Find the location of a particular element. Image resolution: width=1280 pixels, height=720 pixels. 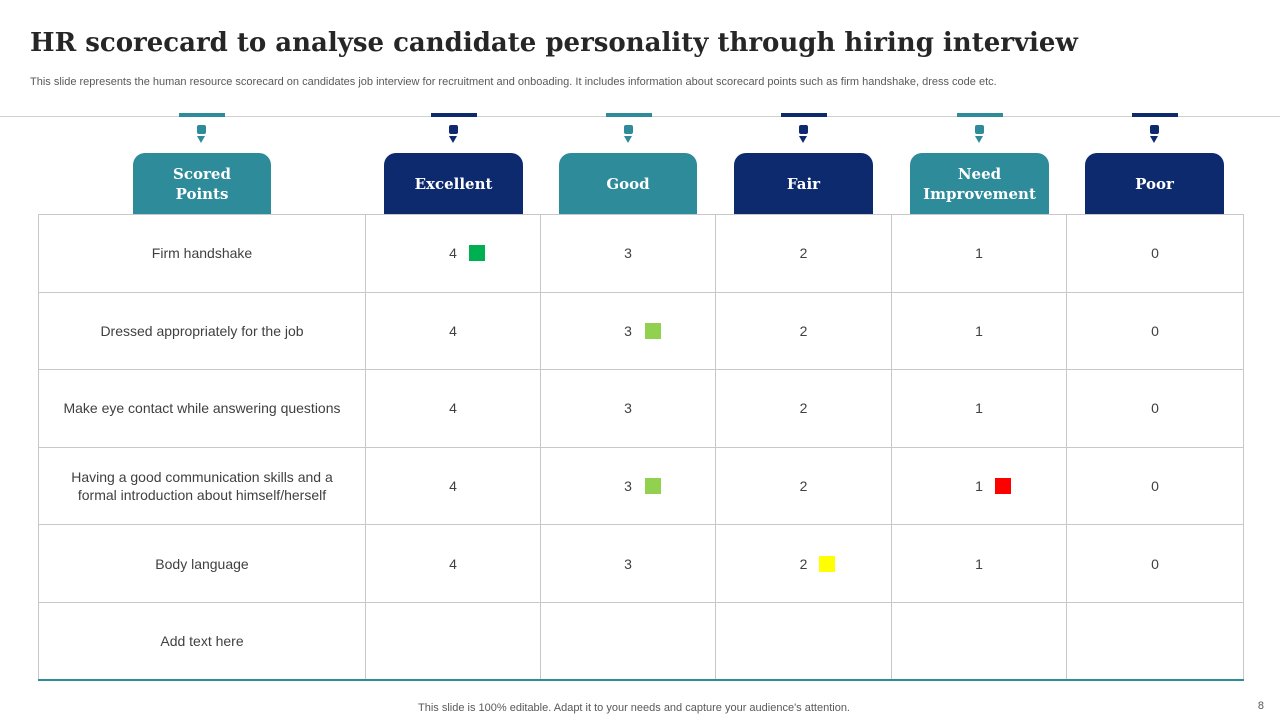

connector-scored-points is located at coordinates (202, 133).